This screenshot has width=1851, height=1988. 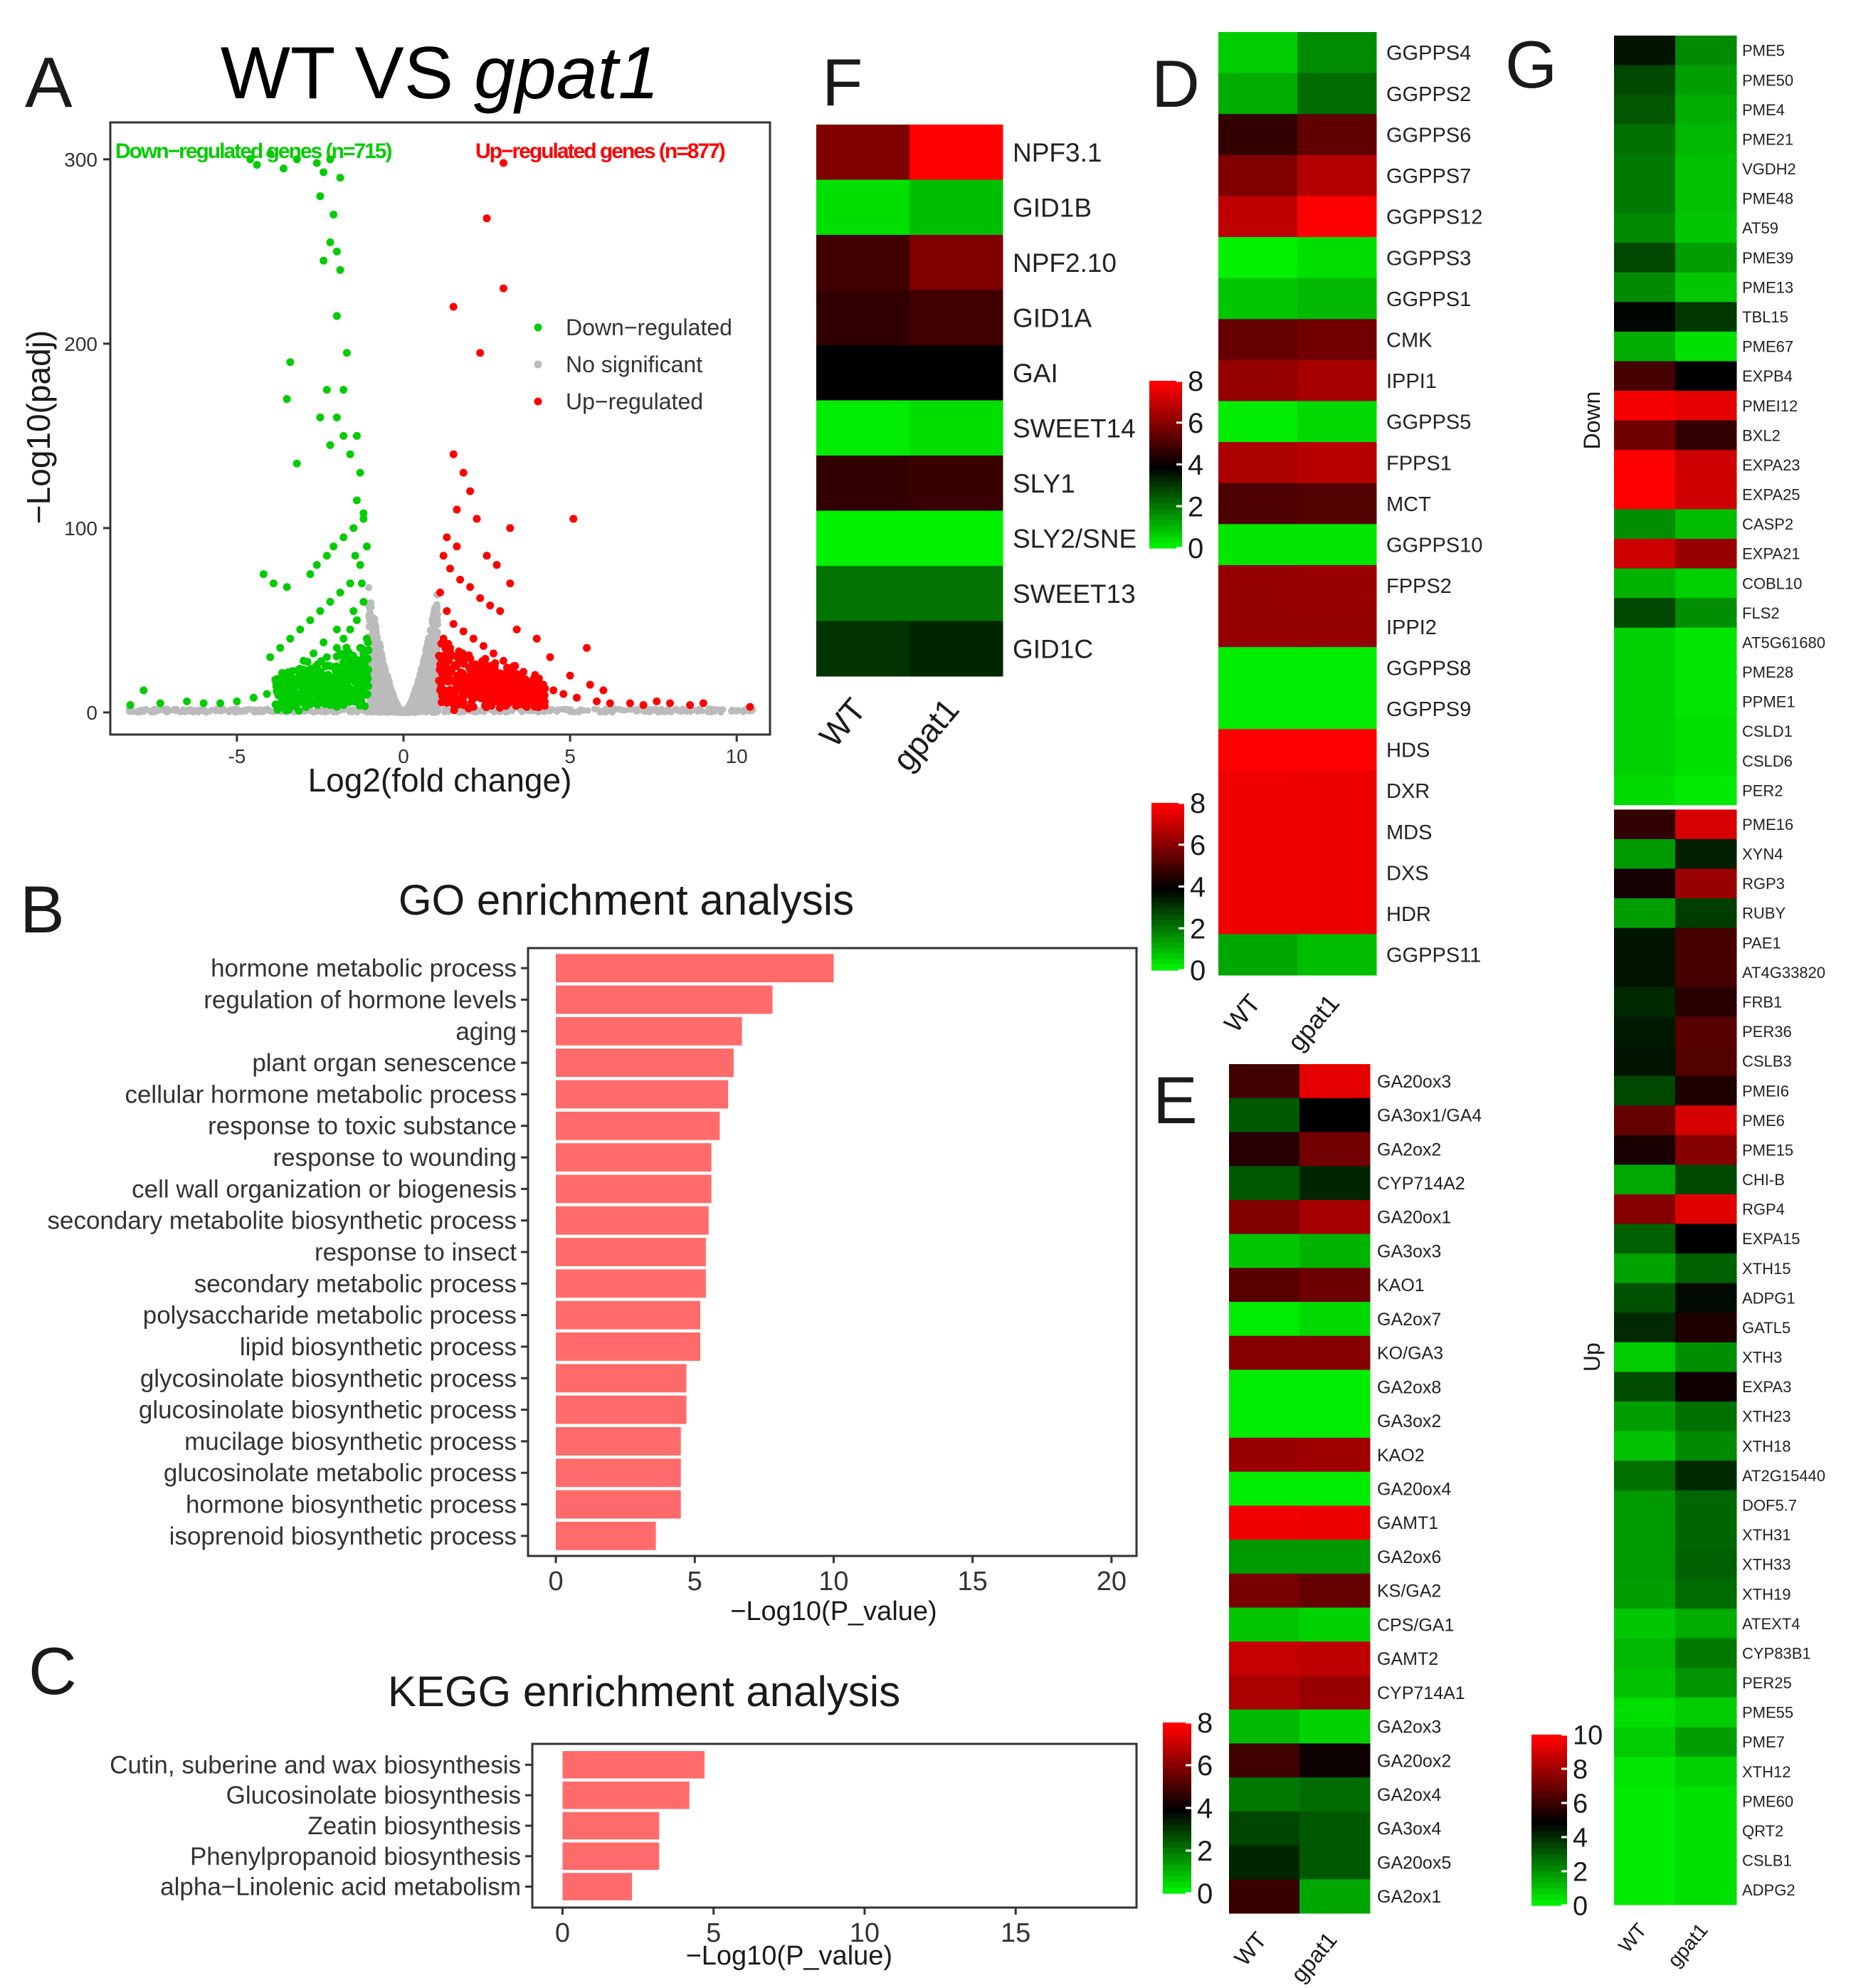 What do you see at coordinates (1433, 956) in the screenshot?
I see `row-label: GGPPS11` at bounding box center [1433, 956].